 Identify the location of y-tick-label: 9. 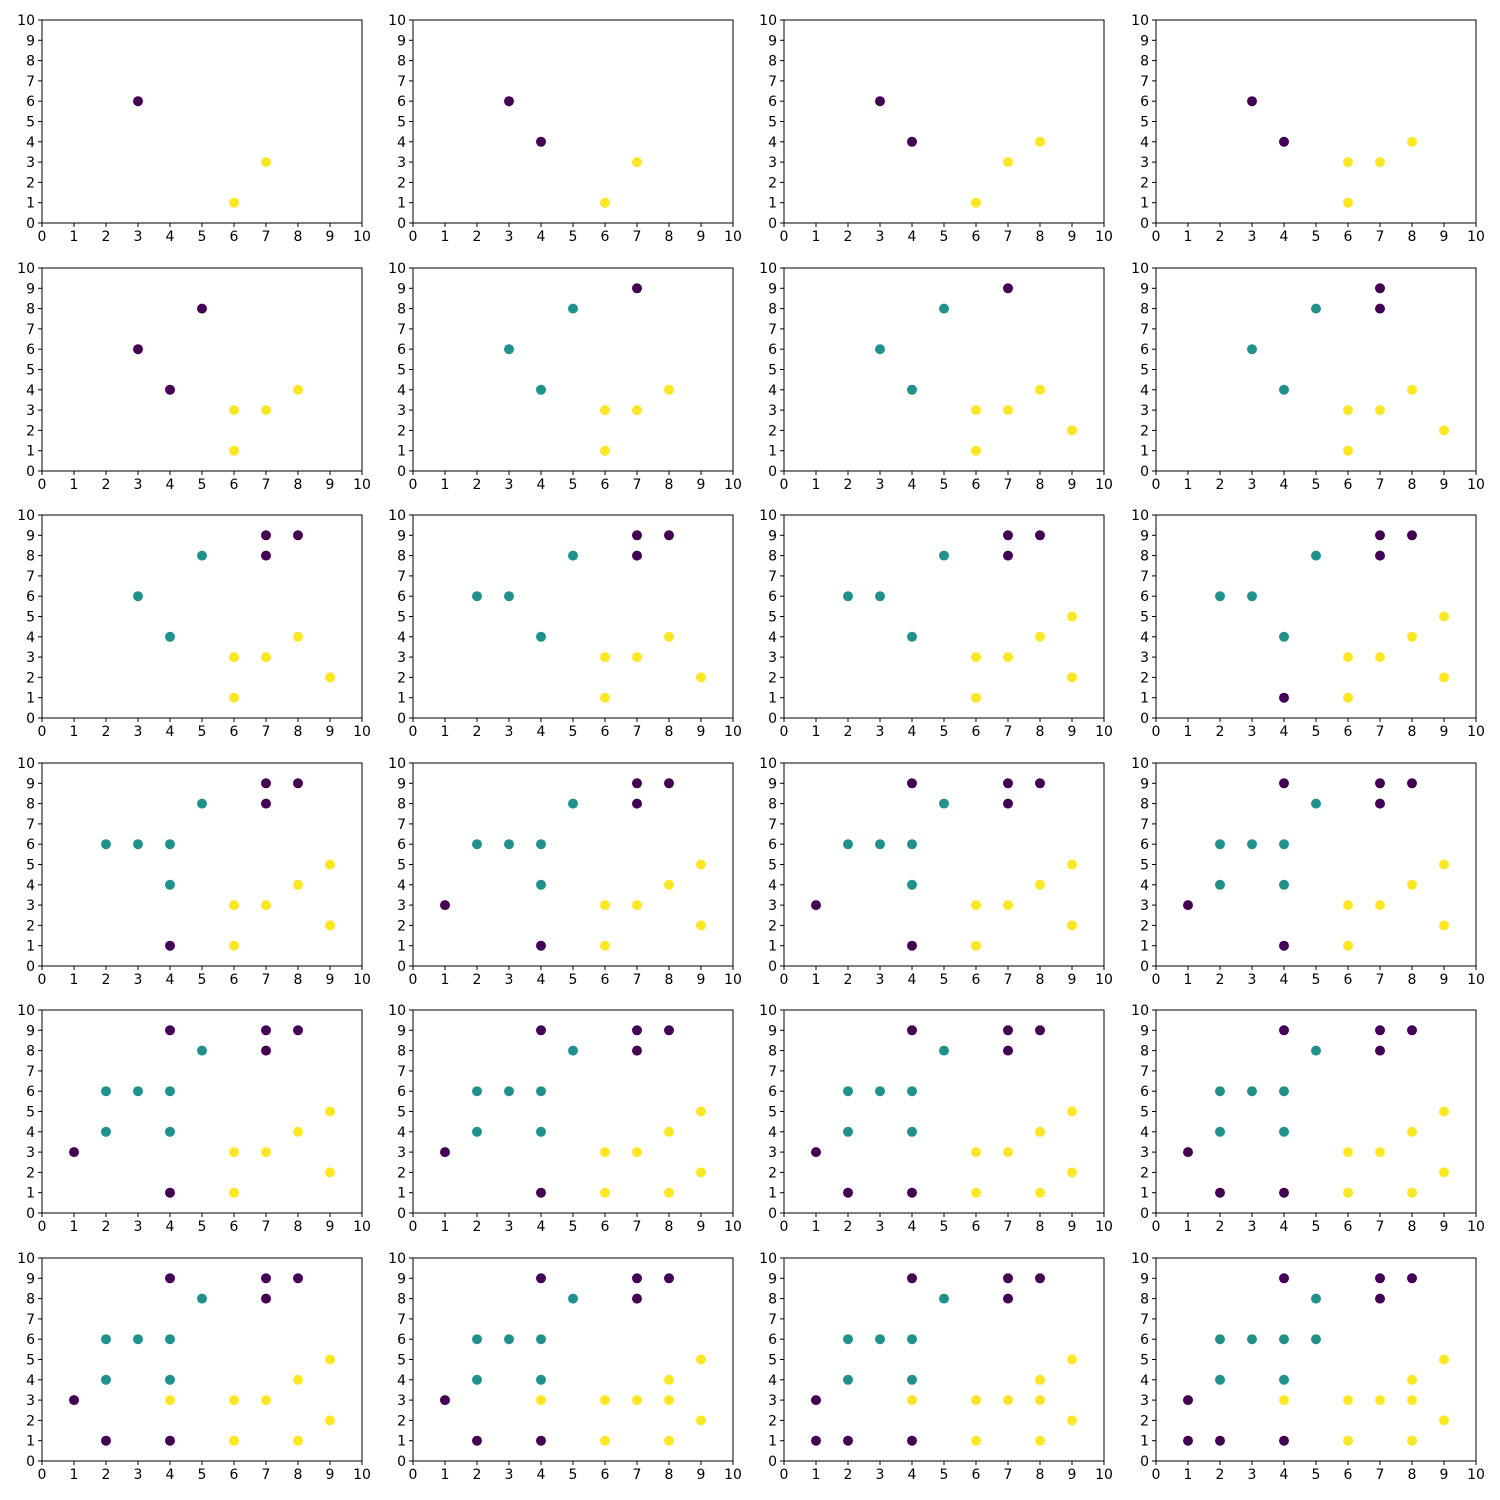
(30, 289).